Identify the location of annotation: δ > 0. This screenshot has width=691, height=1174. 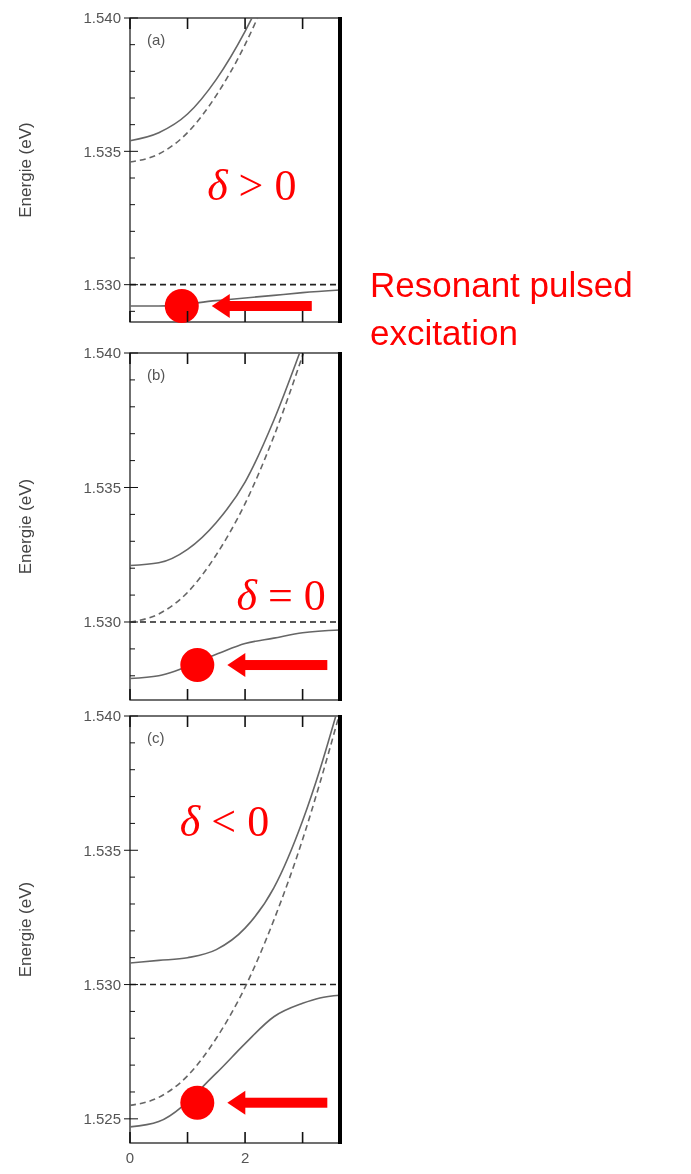
(252, 186).